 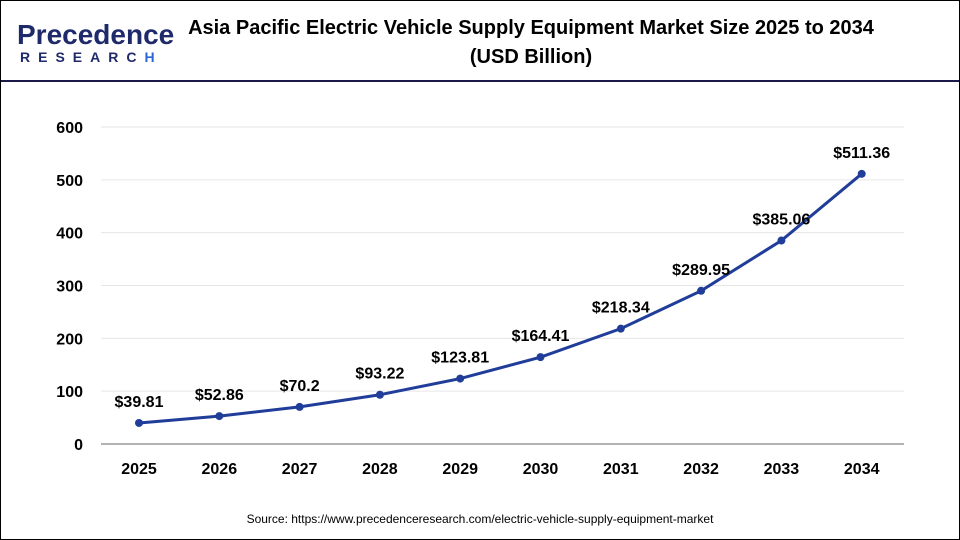 What do you see at coordinates (379, 374) in the screenshot?
I see `data-label: $93.22` at bounding box center [379, 374].